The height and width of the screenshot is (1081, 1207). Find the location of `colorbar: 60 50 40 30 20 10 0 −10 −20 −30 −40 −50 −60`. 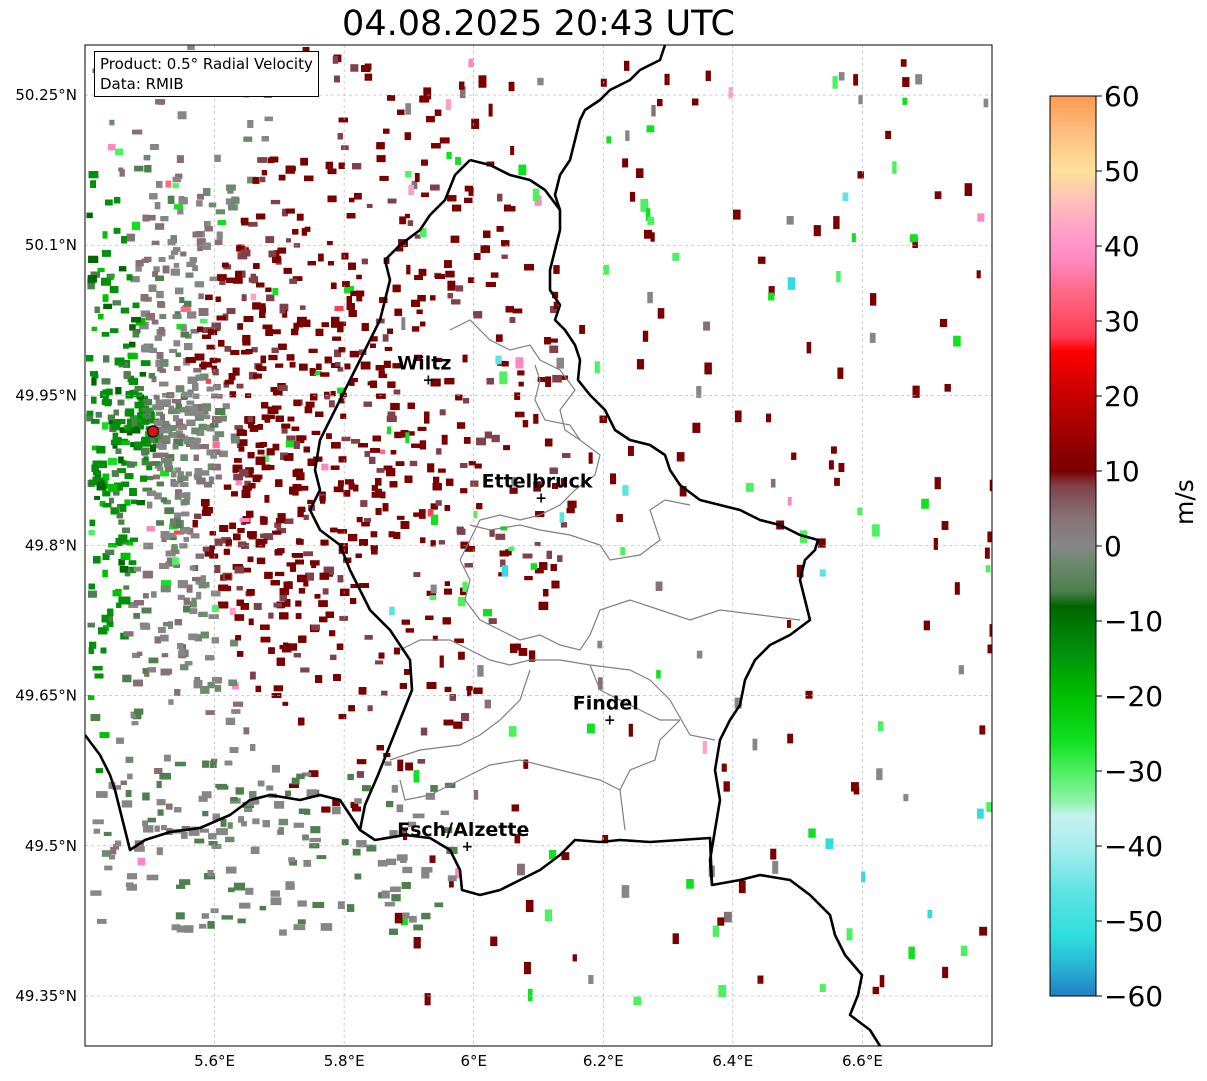

colorbar: 60 50 40 30 20 10 0 −10 −20 −30 −40 −50 −60 is located at coordinates (1106, 546).